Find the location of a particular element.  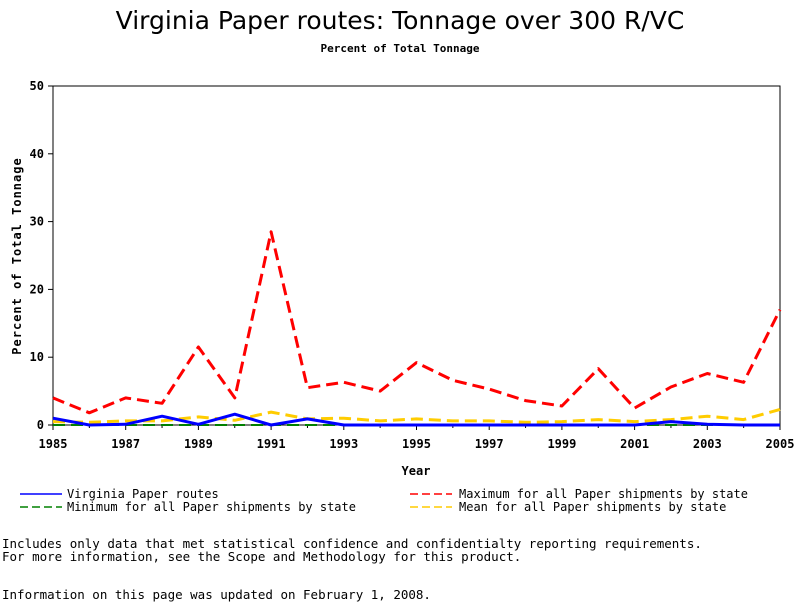

y-tick-label: 20 is located at coordinates (37, 289).